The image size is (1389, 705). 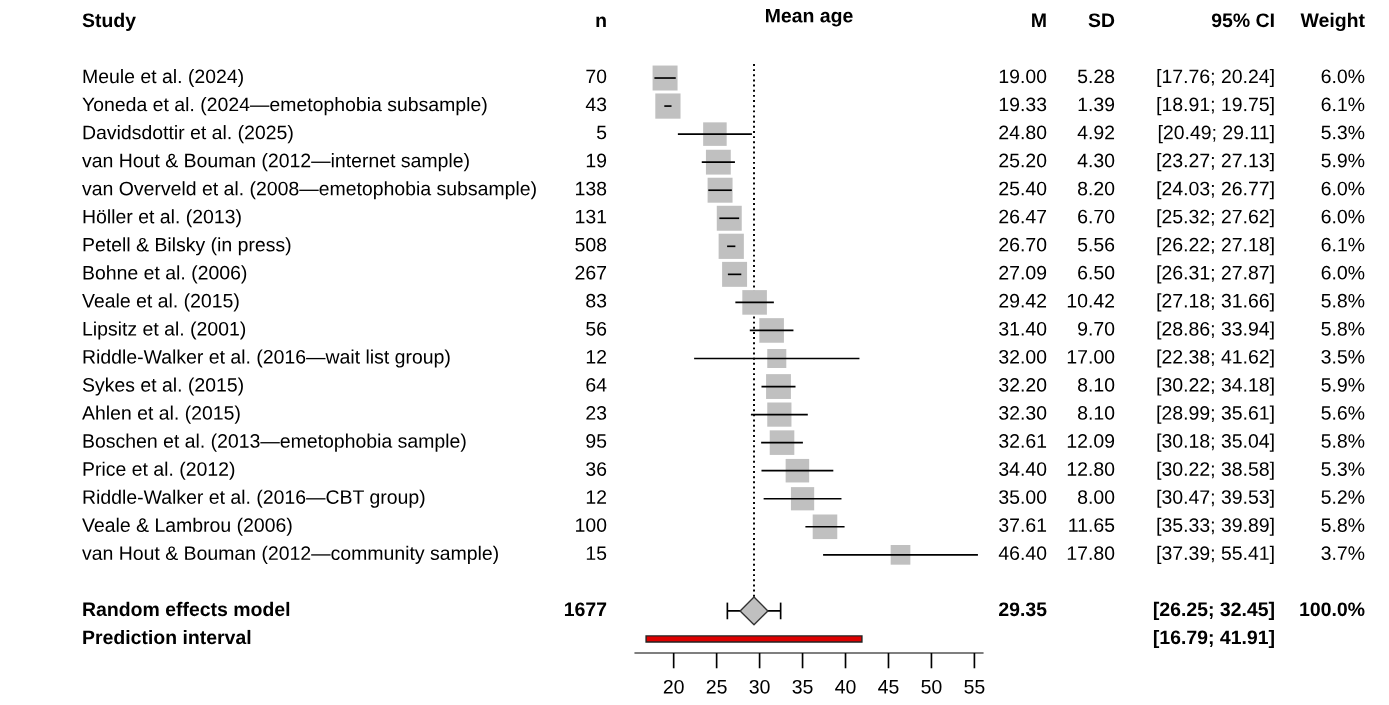 I want to click on text: 15, so click(x=596, y=553).